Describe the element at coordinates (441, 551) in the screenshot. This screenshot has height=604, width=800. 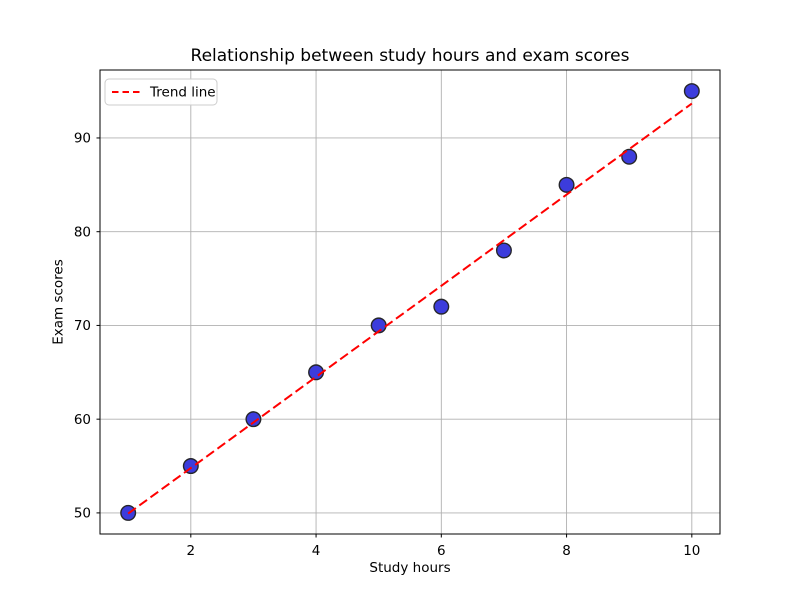
I see `x-tick-label: 6` at that location.